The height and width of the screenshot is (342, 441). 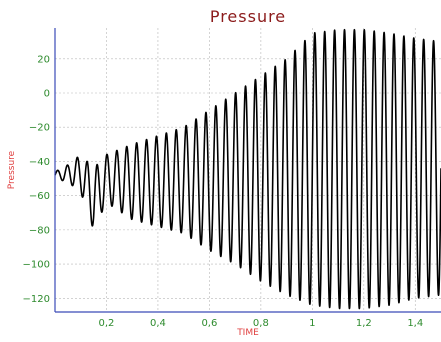 I want to click on x-tick-label: 0,8, so click(x=261, y=323).